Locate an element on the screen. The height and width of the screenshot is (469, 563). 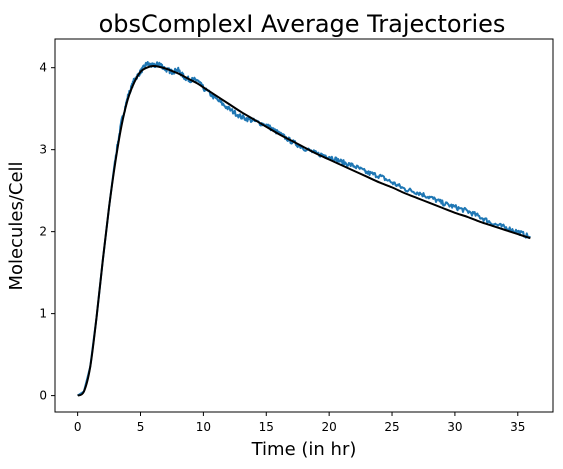
x-axis-label: Time (in hr) is located at coordinates (304, 449).